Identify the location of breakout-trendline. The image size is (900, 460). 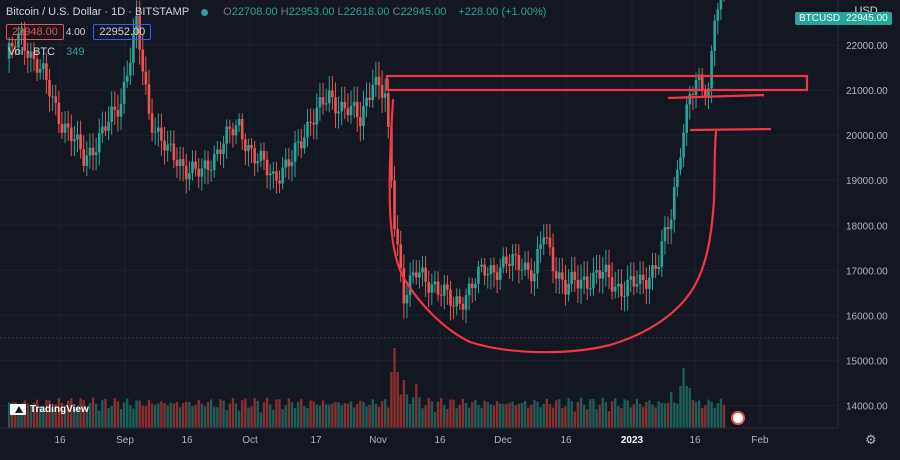
(716, 96).